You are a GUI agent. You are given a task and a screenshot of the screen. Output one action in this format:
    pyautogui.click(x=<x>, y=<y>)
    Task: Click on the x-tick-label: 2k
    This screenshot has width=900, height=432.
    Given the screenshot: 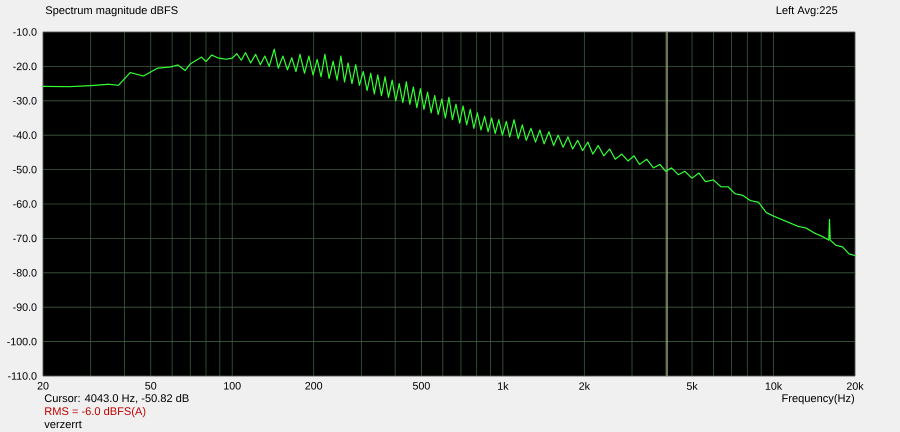 What is the action you would take?
    pyautogui.click(x=584, y=386)
    